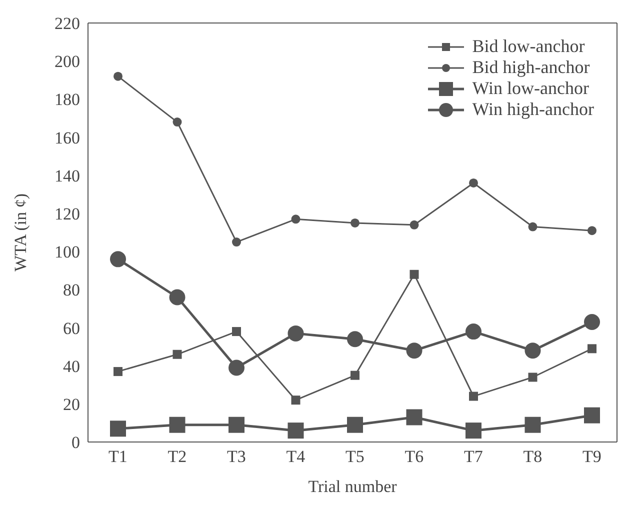  Describe the element at coordinates (67, 214) in the screenshot. I see `y-tick-label: 120` at that location.